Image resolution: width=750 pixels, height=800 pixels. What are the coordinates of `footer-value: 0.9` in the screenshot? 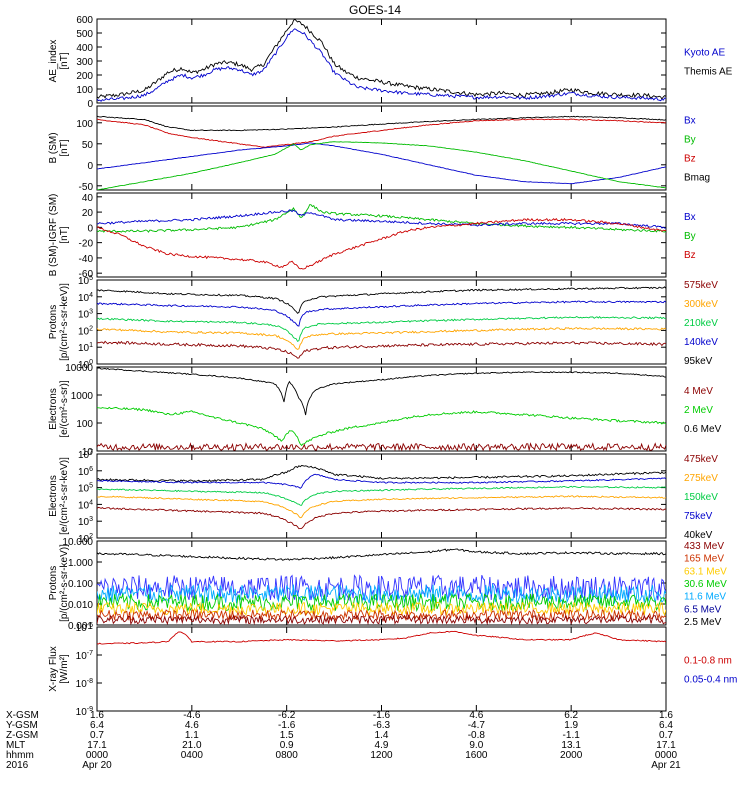 It's located at (287, 745).